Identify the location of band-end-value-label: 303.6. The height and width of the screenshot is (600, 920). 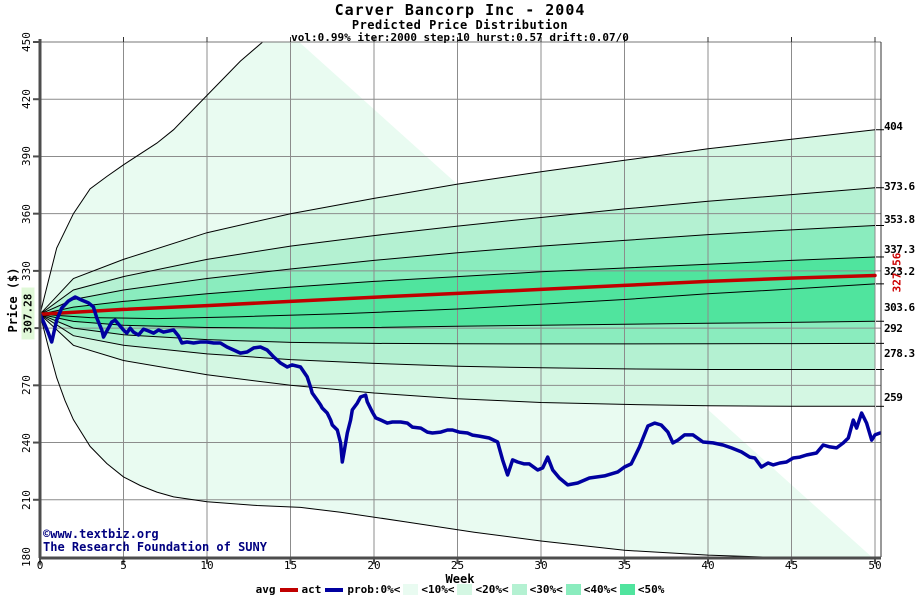
(899, 308).